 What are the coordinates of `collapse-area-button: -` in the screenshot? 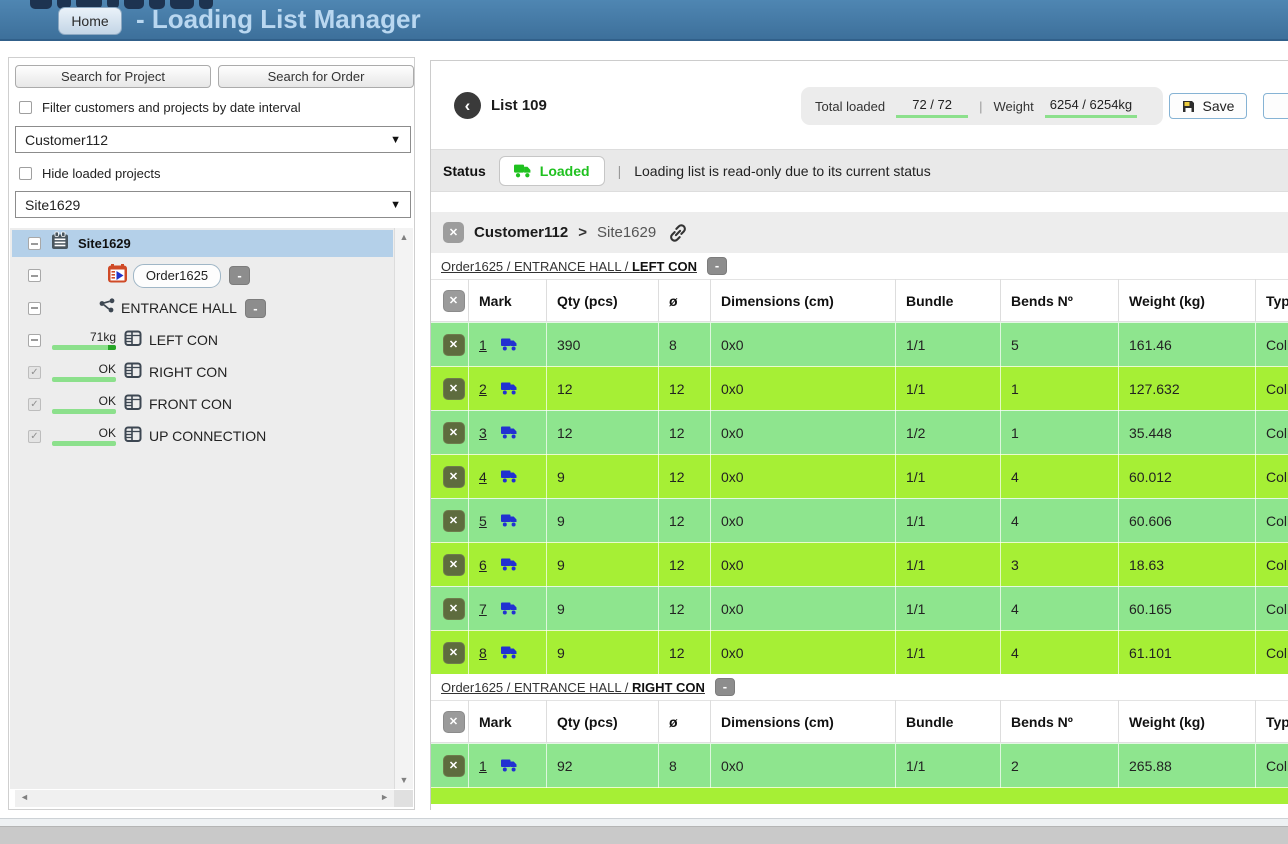 It's located at (255, 308).